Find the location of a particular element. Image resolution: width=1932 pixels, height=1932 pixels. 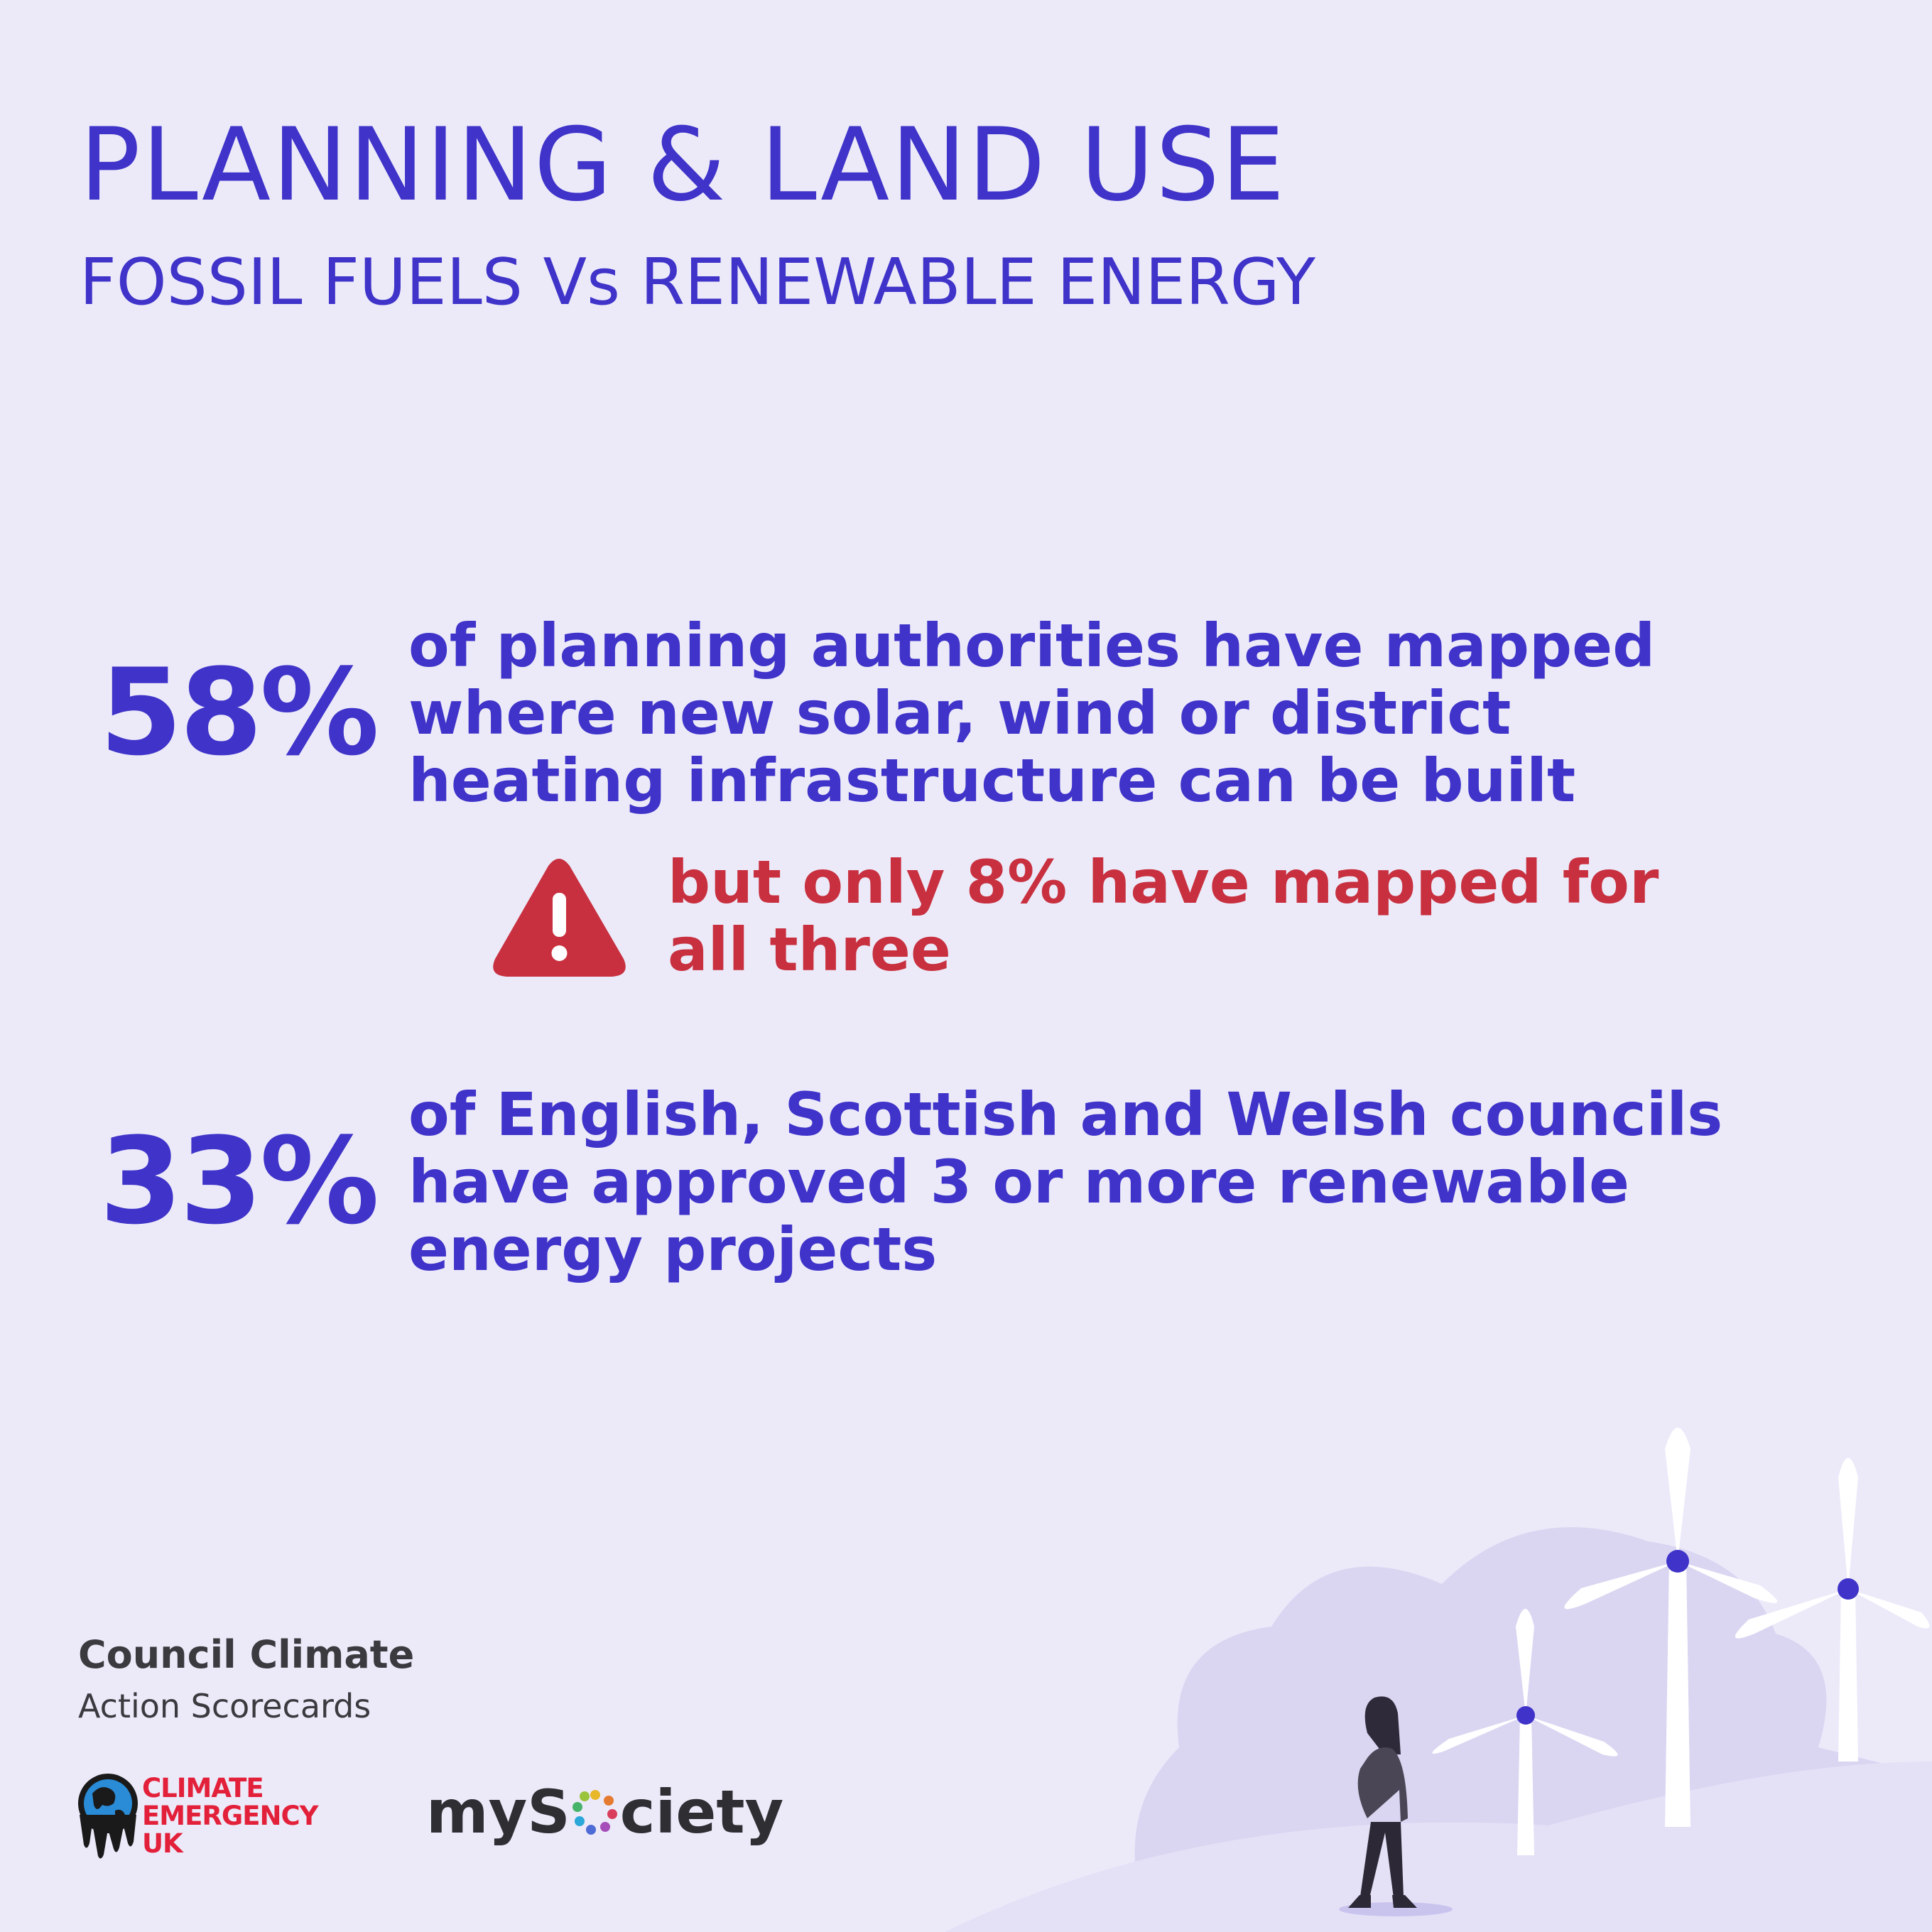

stat-percent-planning: 58% is located at coordinates (239, 713).